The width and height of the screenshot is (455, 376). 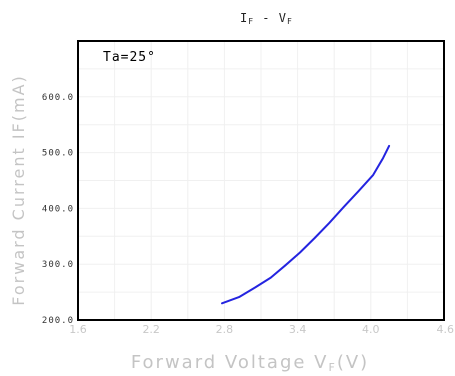 What do you see at coordinates (261, 329) in the screenshot?
I see `x-tick-labels: 1.6 2.2 2.8 3.4 4.0 4.6` at bounding box center [261, 329].